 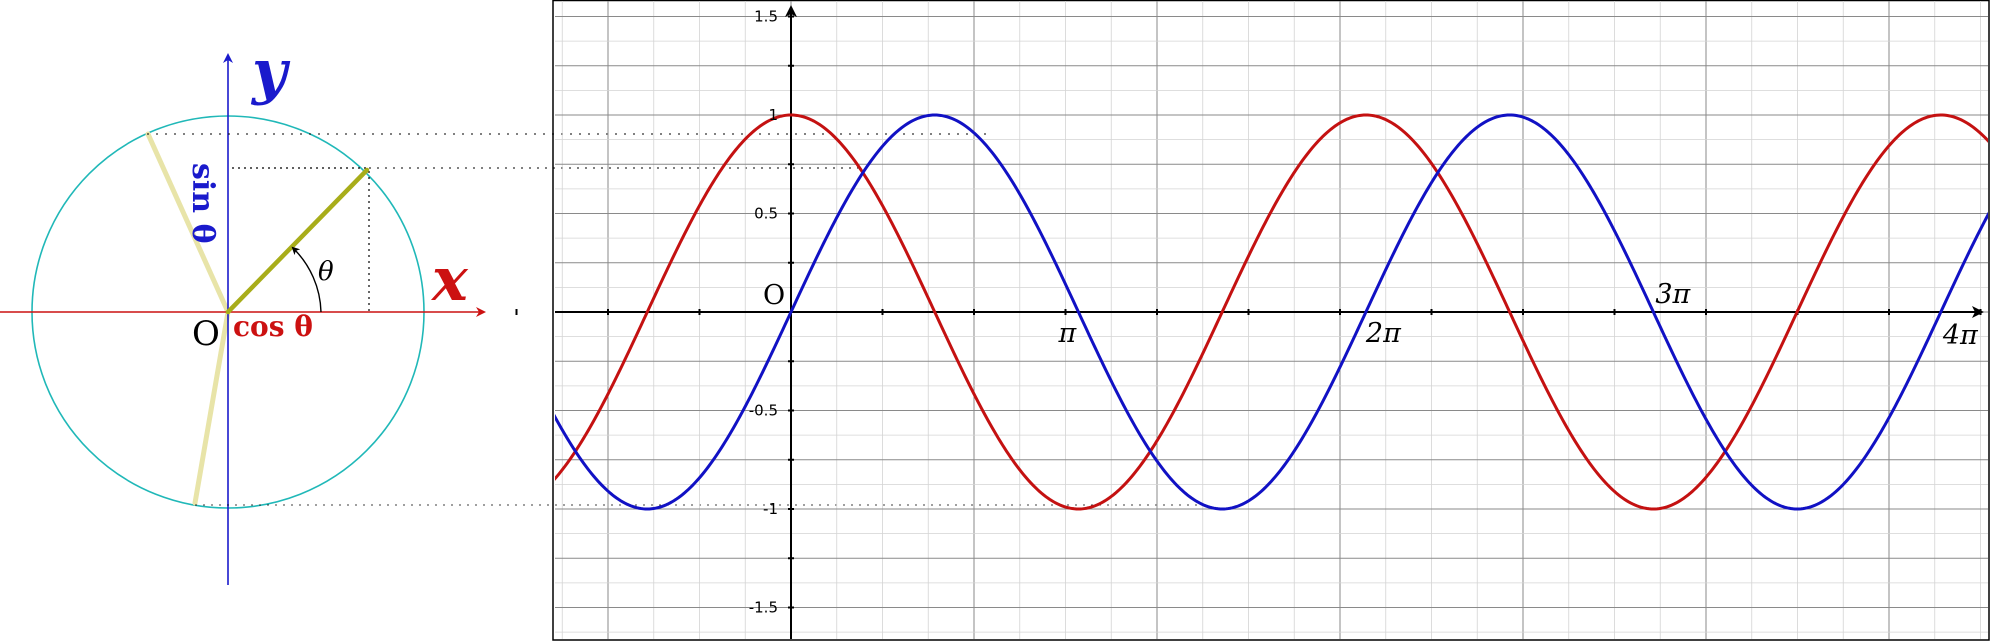 I want to click on faded-radius-lower, so click(x=211, y=407).